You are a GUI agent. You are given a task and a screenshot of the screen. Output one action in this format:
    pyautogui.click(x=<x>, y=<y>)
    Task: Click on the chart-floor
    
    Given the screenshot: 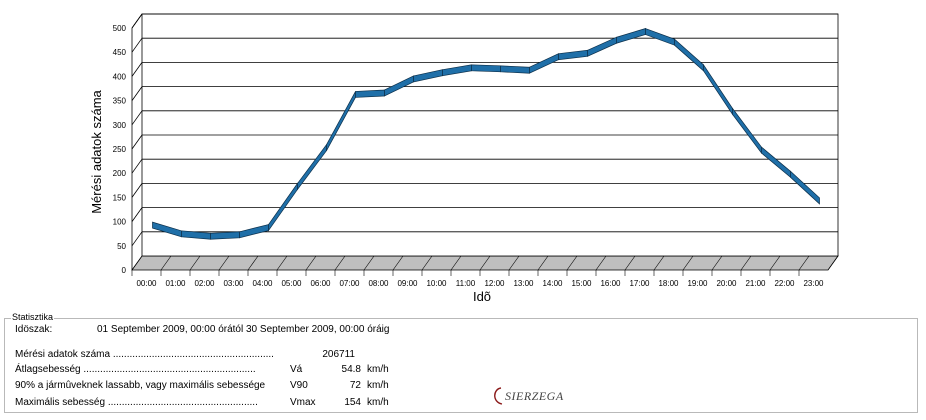 What is the action you would take?
    pyautogui.click(x=485, y=263)
    